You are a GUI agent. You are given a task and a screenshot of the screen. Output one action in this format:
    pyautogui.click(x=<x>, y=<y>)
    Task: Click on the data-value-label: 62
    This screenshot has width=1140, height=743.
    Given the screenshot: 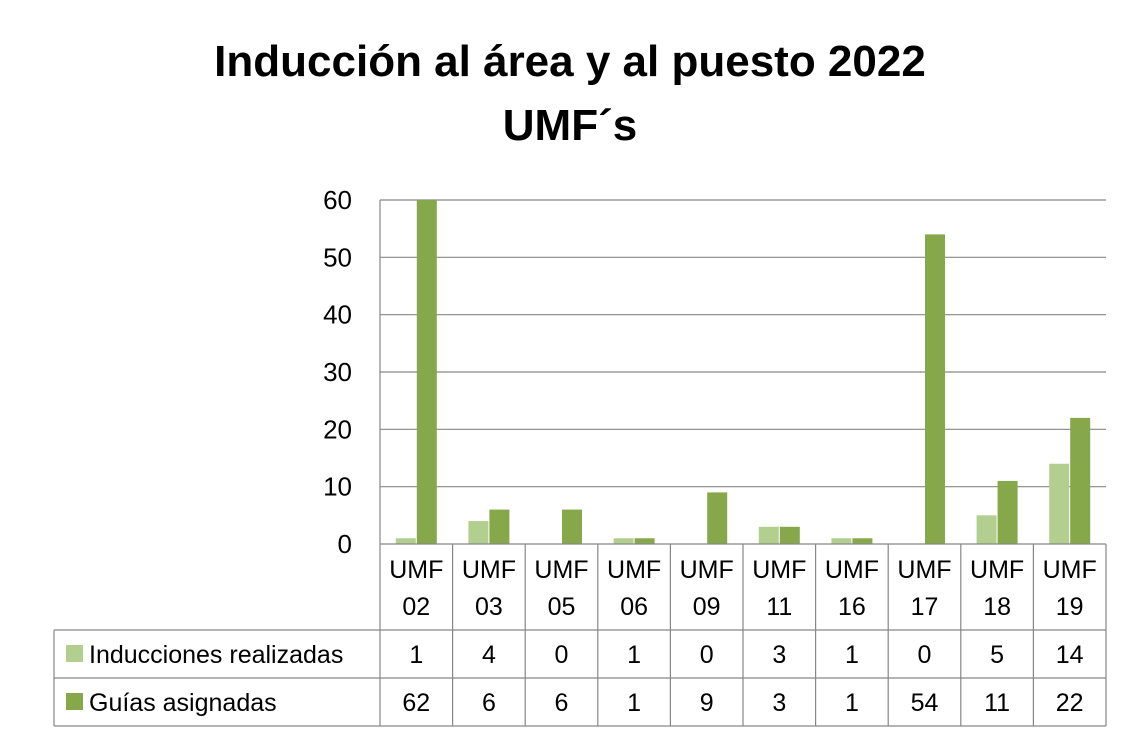 What is the action you would take?
    pyautogui.click(x=416, y=703)
    